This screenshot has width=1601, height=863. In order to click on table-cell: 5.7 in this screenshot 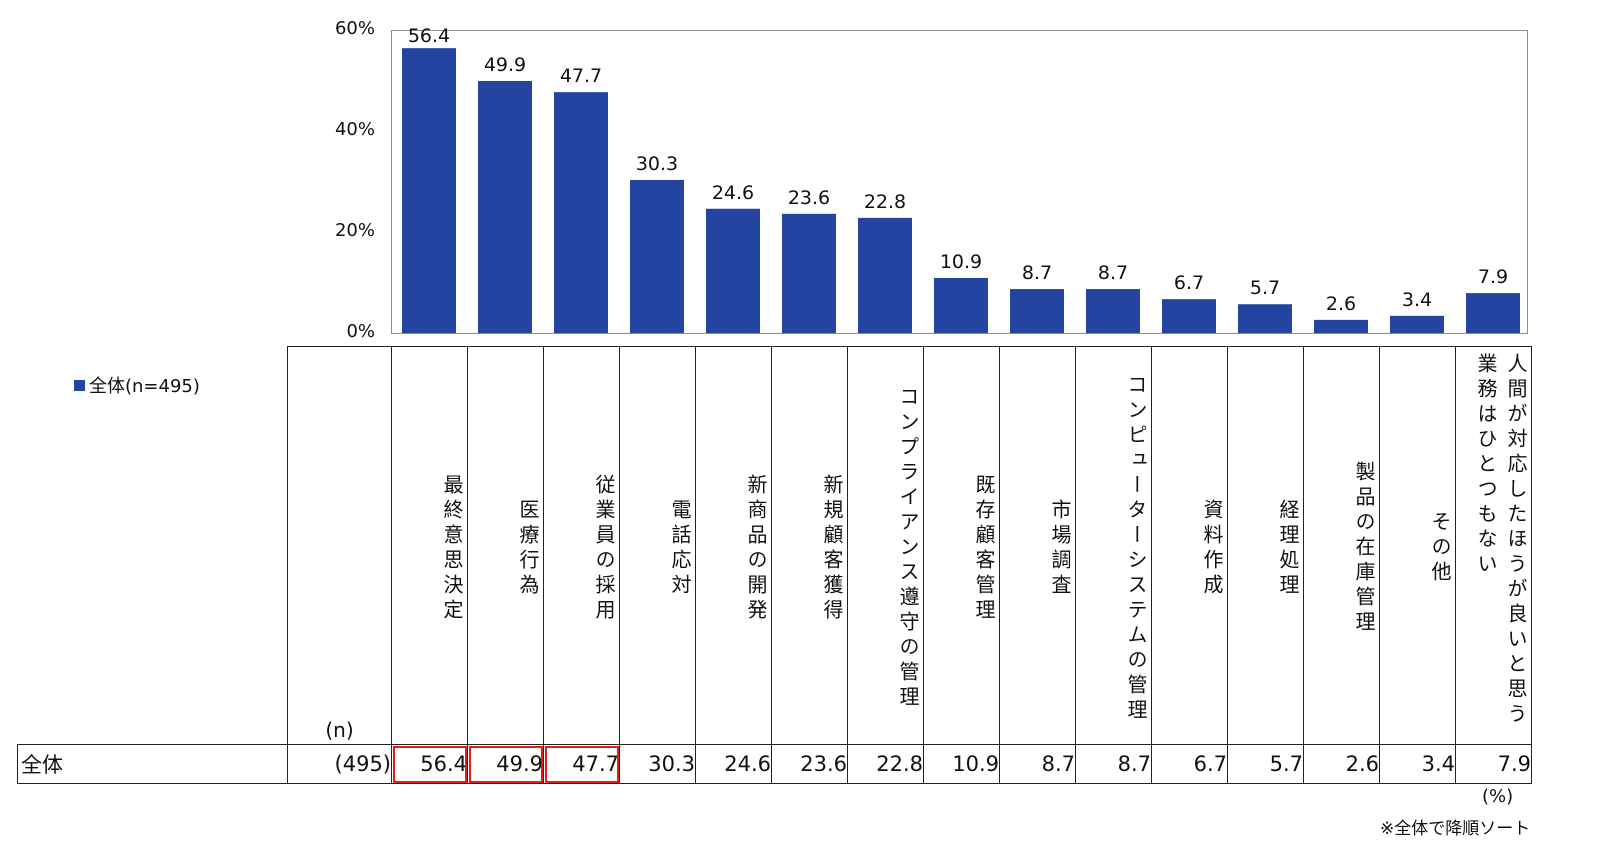, I will do `click(1265, 764)`.